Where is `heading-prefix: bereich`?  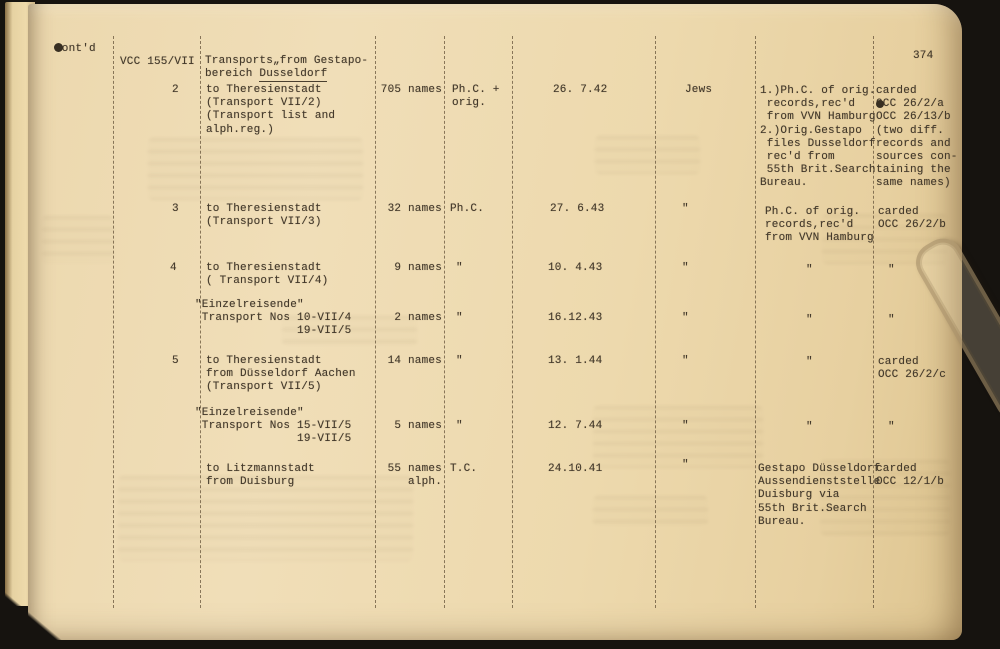 heading-prefix: bereich is located at coordinates (232, 74).